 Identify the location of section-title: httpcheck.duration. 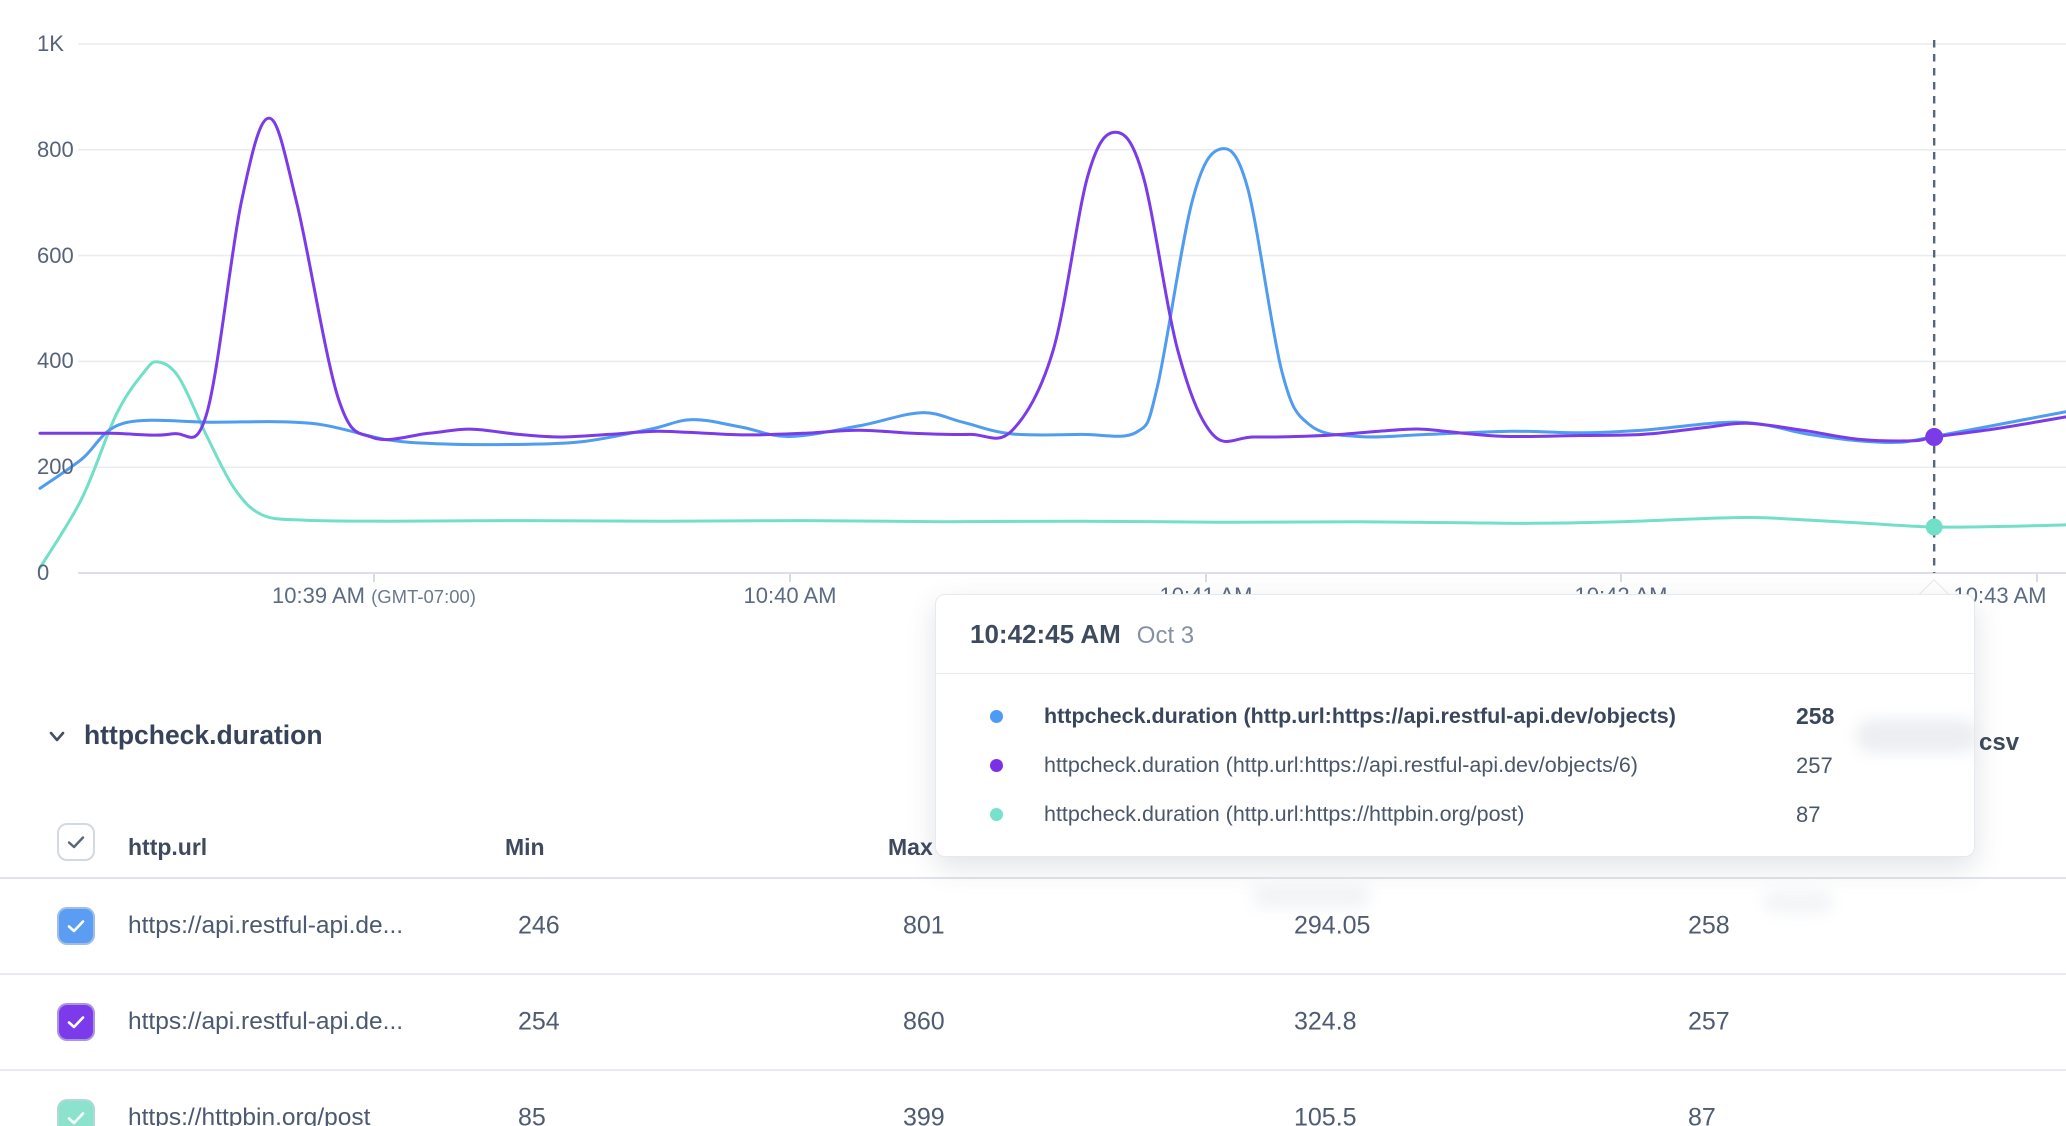
(203, 735).